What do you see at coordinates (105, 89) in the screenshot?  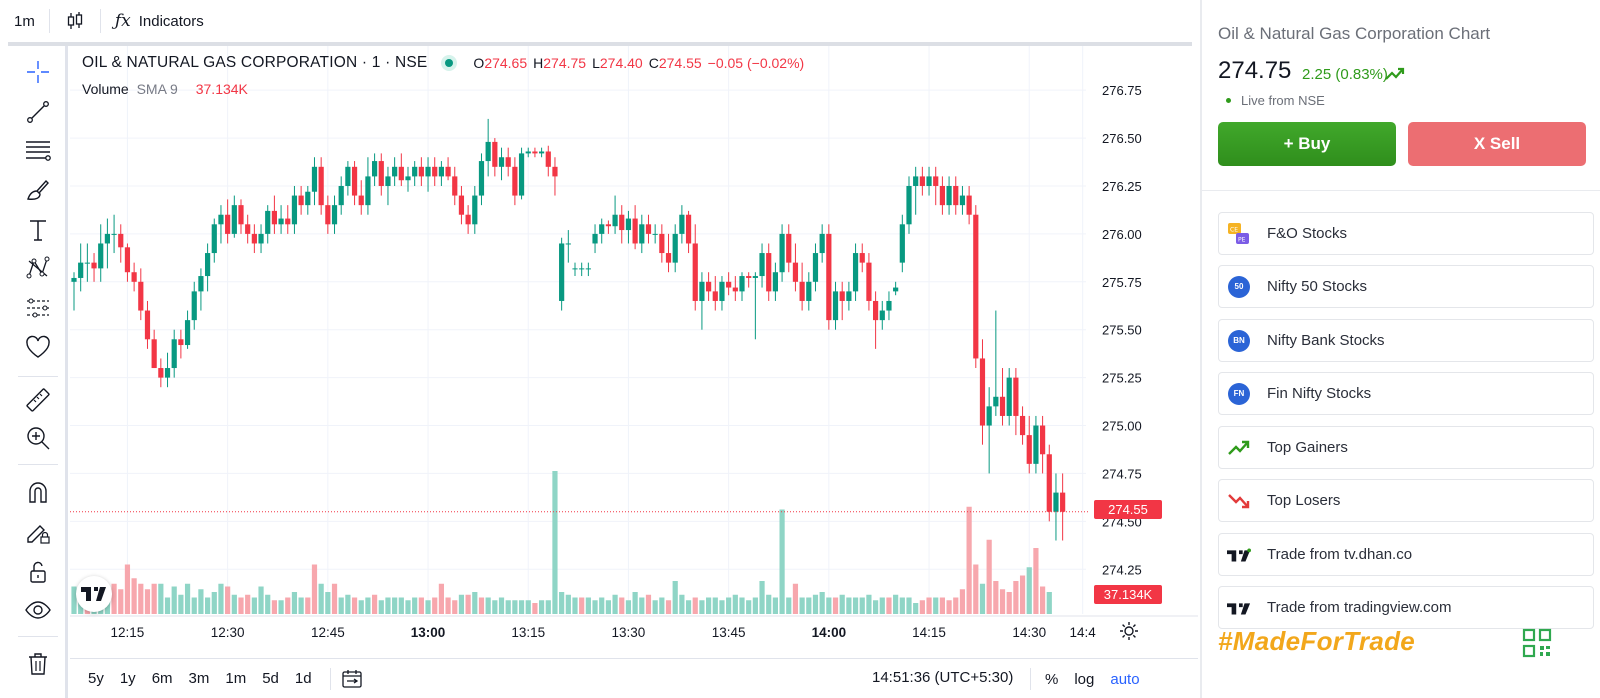 I see `volume-label: Volume` at bounding box center [105, 89].